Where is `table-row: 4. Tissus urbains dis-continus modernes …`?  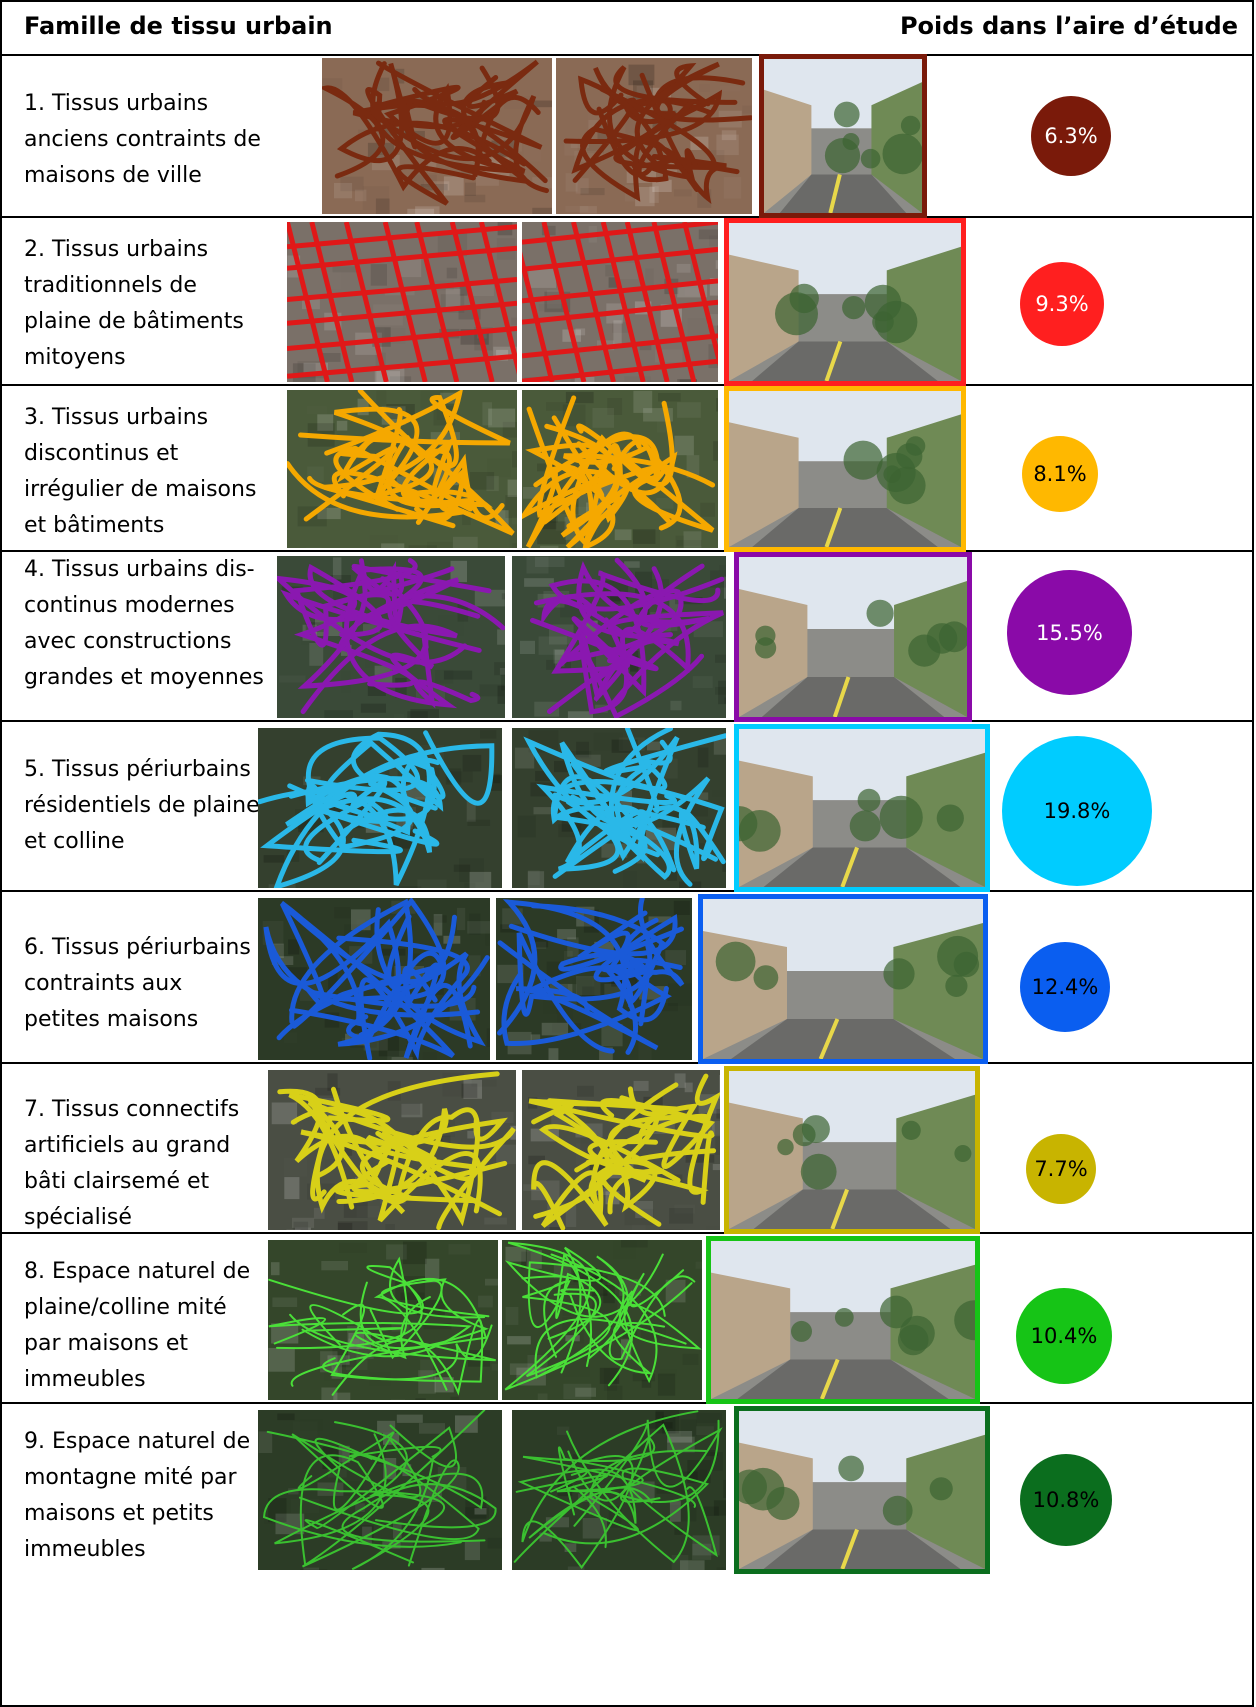
table-row: 4. Tissus urbains dis-continus modernes … is located at coordinates (627, 637).